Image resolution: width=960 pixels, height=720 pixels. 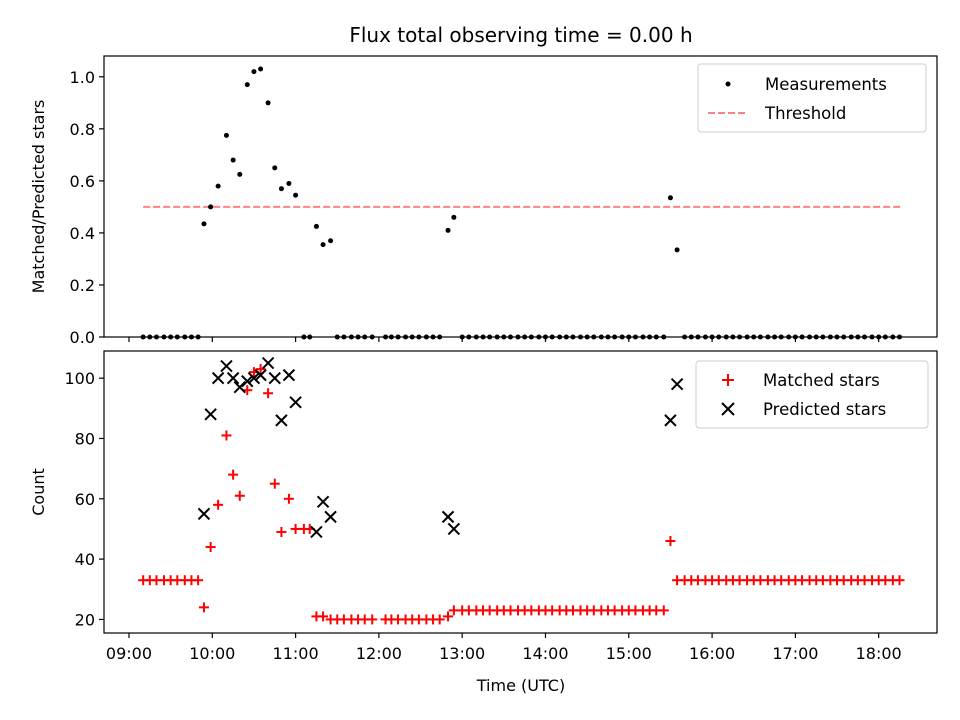 I want to click on y-tick-label: 60, so click(x=85, y=499).